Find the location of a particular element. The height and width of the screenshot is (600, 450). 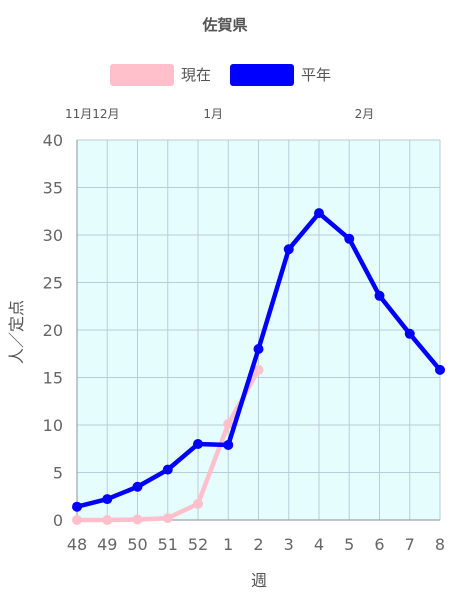

y-tick-labels: 0 5 10 15 20 25 30 35 40 is located at coordinates (53, 330).